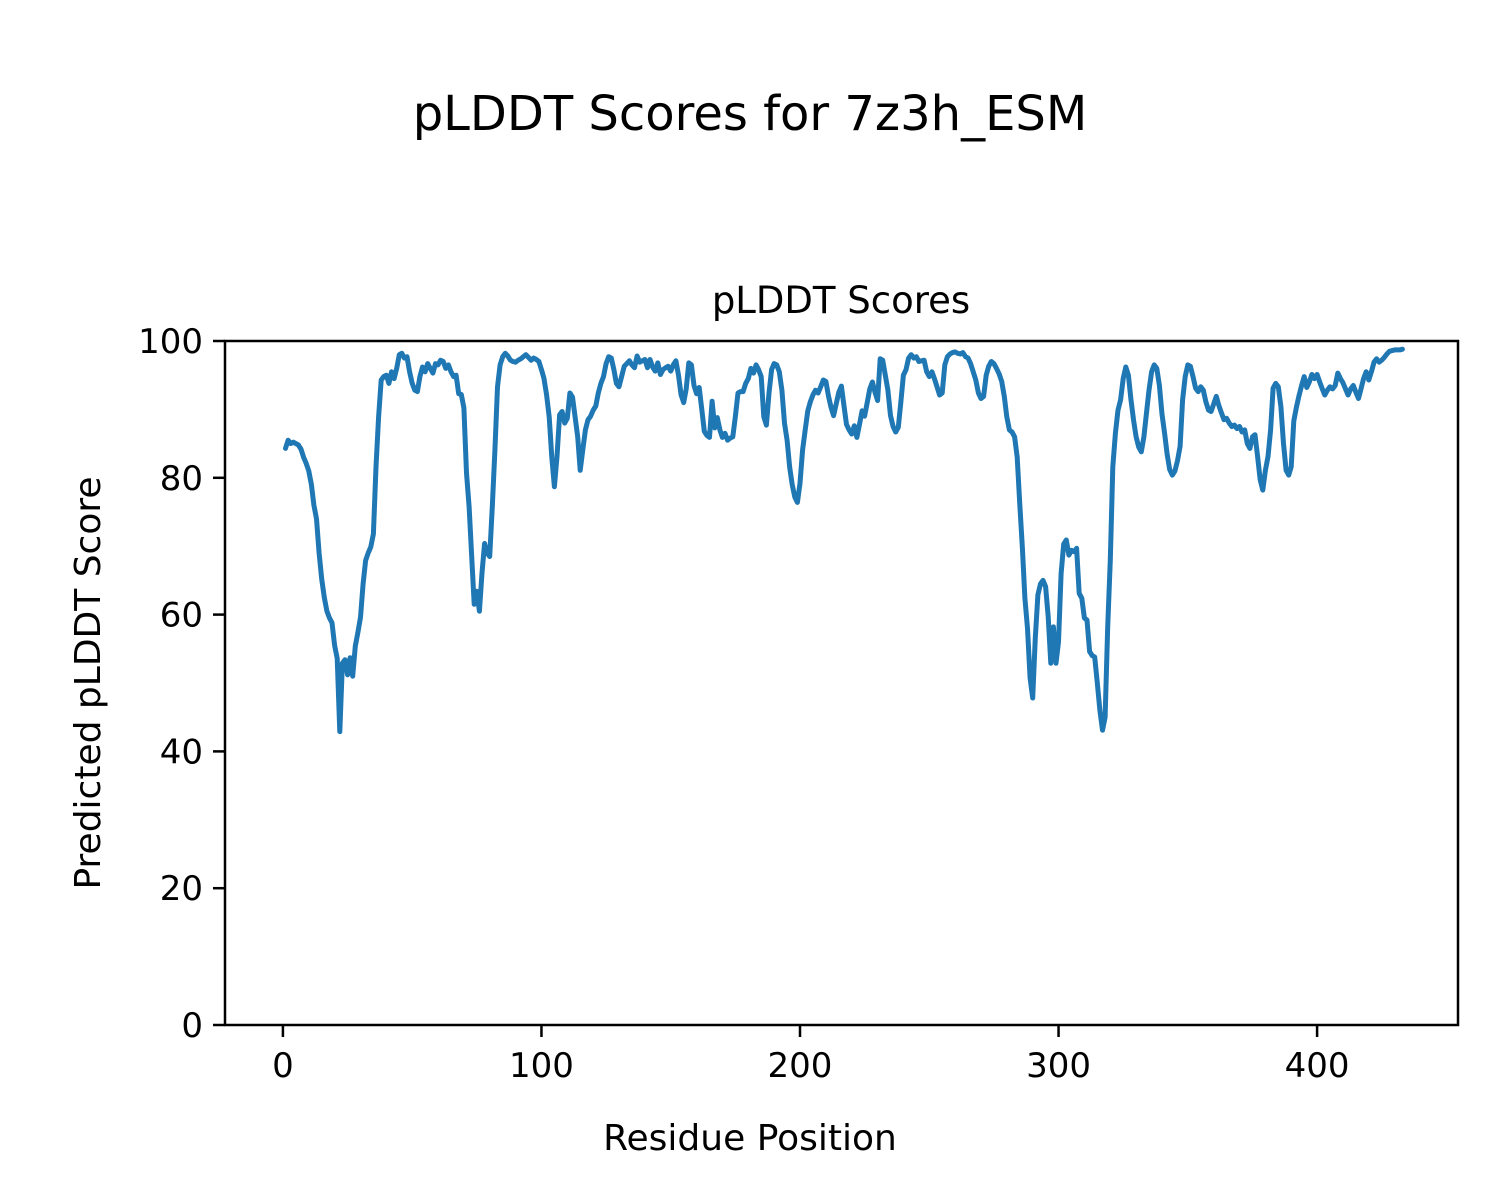 Image resolution: width=1500 pixels, height=1200 pixels. I want to click on y-tick-label: 0, so click(192, 1026).